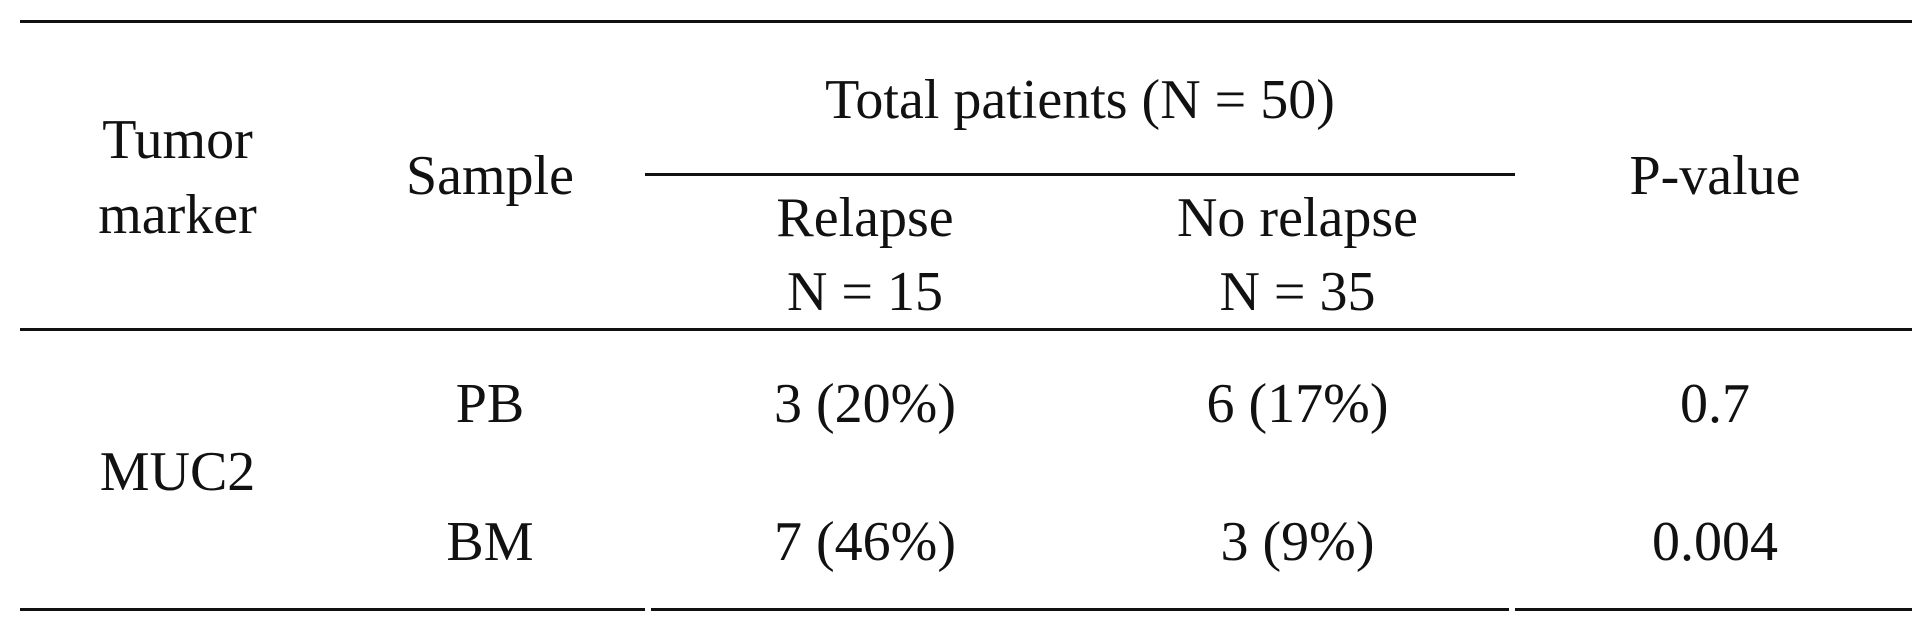 Image resolution: width=1912 pixels, height=632 pixels. What do you see at coordinates (1297, 218) in the screenshot?
I see `header-no-relapse-line1: No relapse` at bounding box center [1297, 218].